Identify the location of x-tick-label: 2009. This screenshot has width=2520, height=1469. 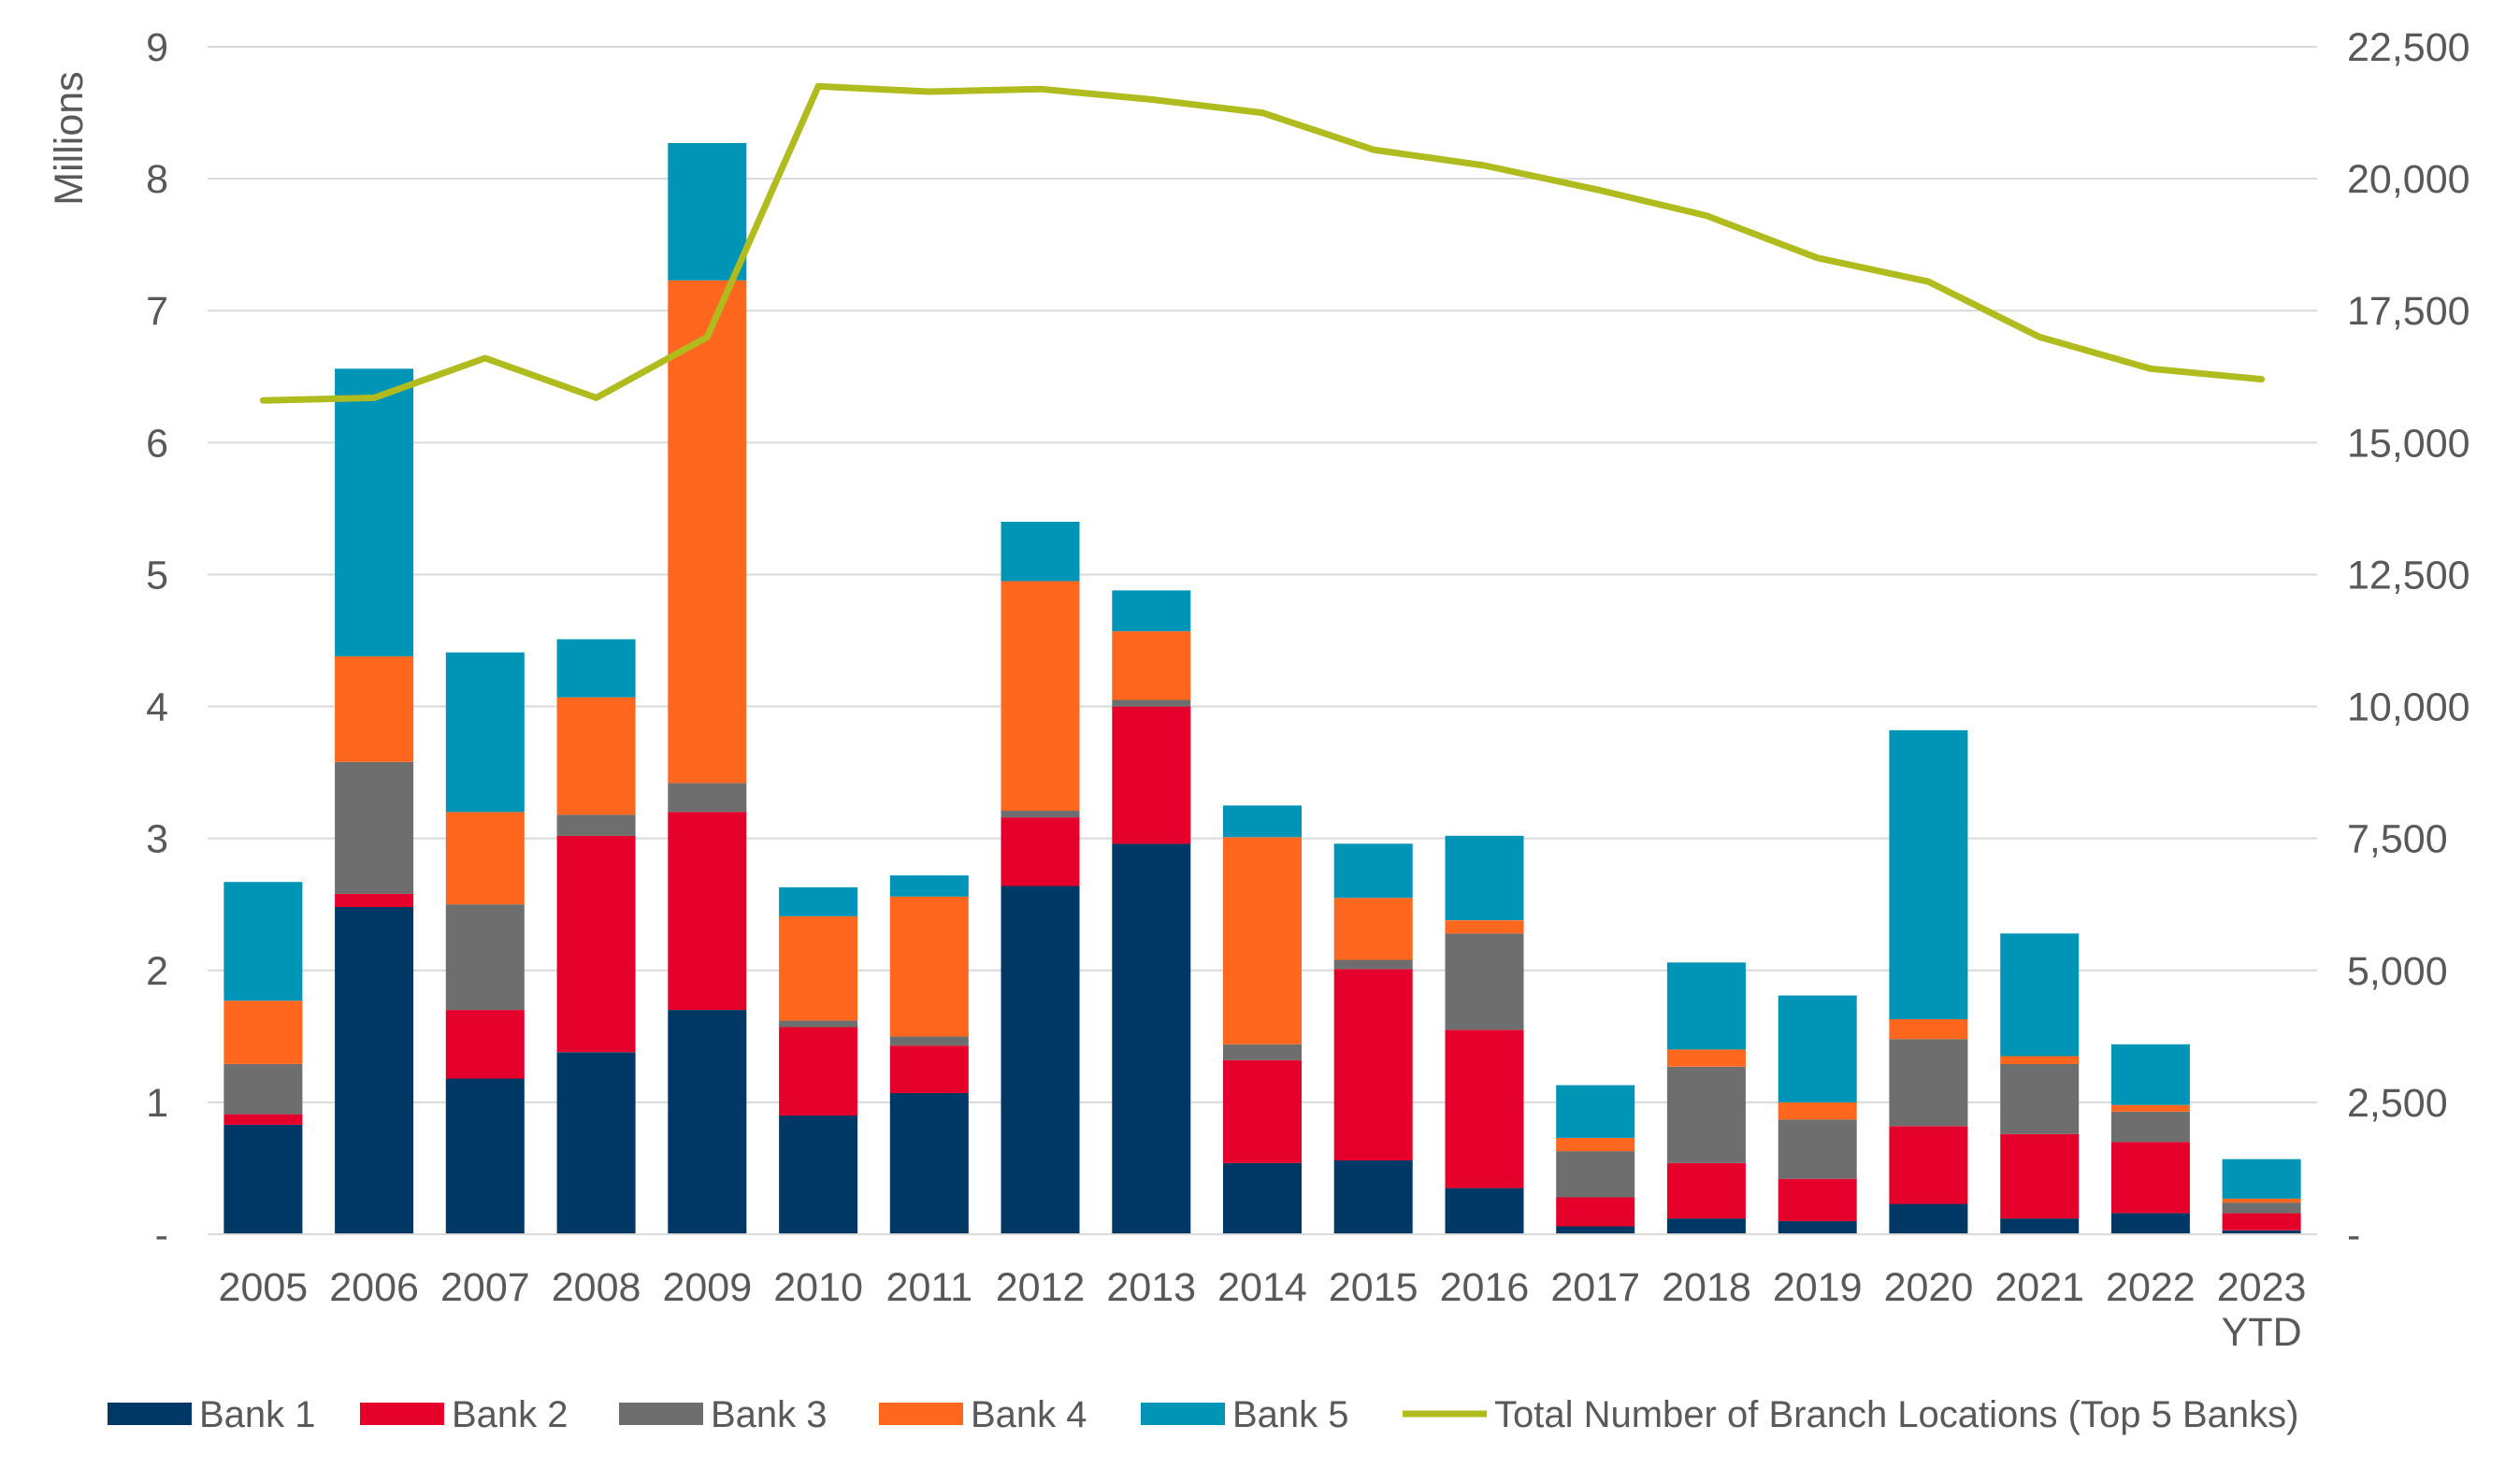
(707, 1287).